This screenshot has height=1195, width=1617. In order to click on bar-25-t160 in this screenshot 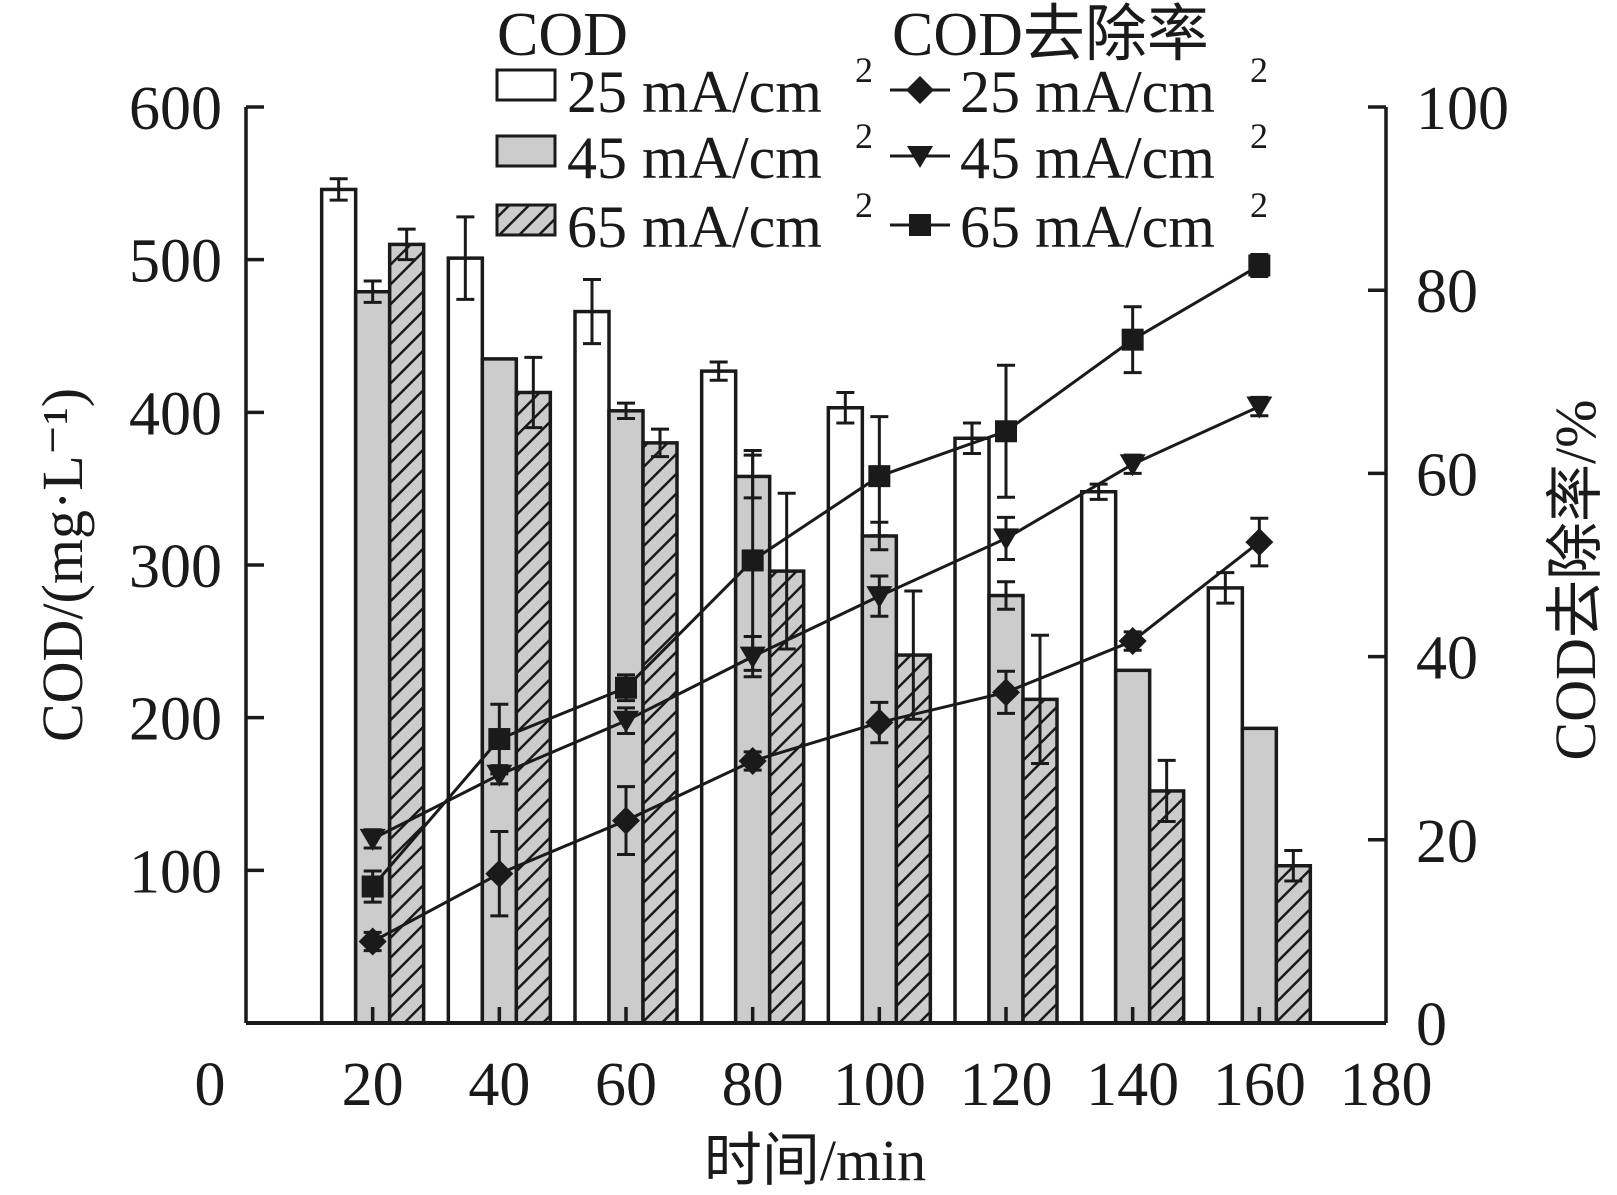, I will do `click(1225, 805)`.